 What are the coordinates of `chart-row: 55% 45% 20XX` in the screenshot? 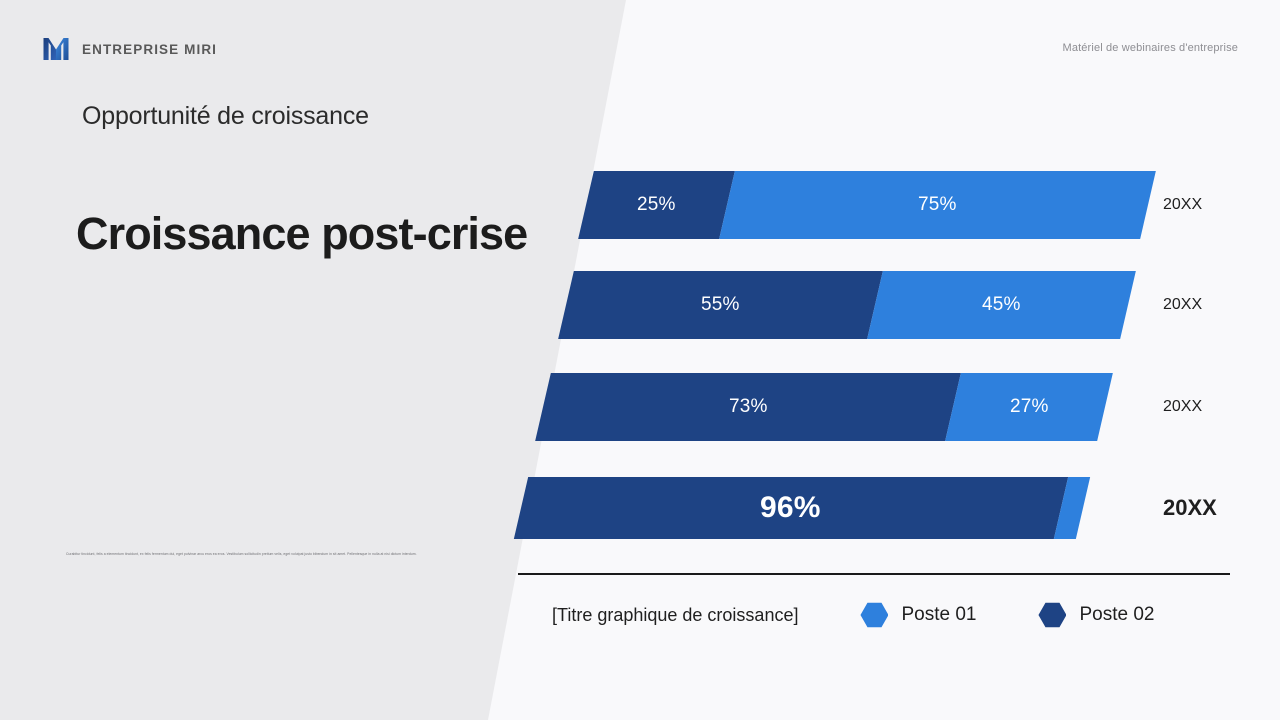 It's located at (880, 305).